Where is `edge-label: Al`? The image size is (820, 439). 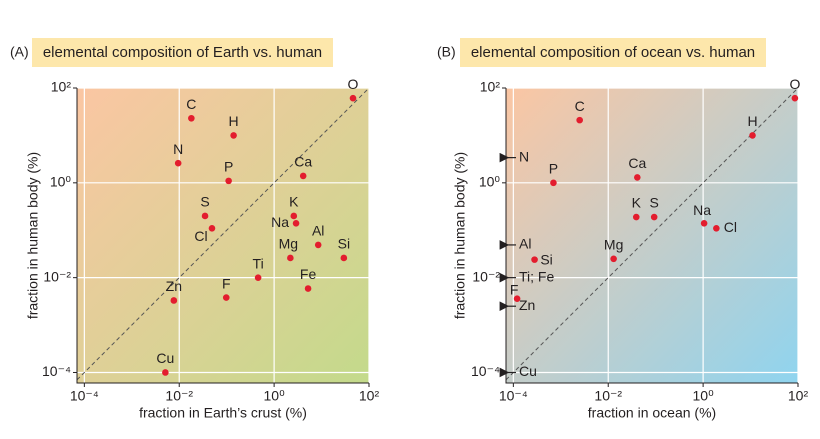 edge-label: Al is located at coordinates (525, 244).